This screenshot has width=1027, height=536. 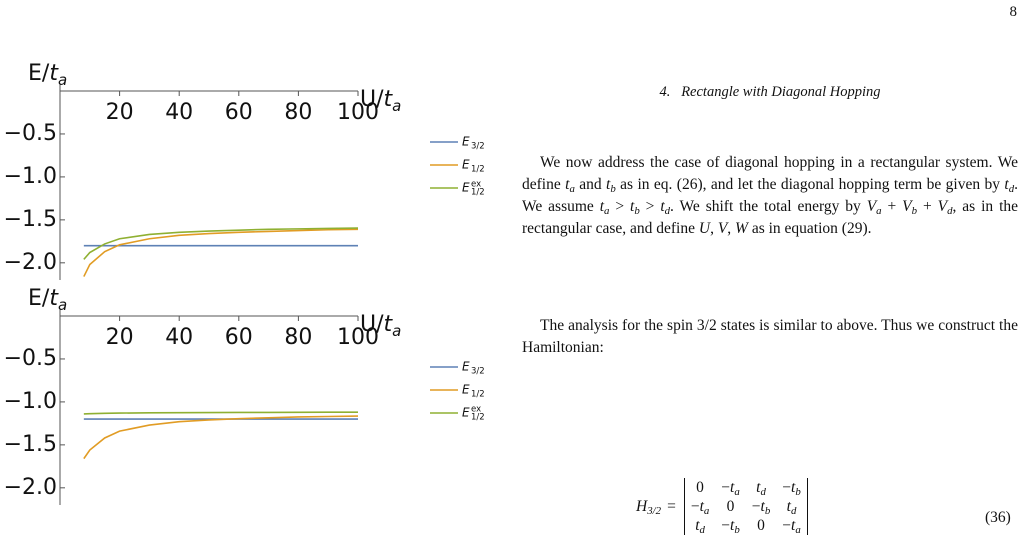 I want to click on equation: H3/2 = 0 −ta td −tb −ta 0 −tb td td −tb 0 −ta, so click(x=722, y=506).